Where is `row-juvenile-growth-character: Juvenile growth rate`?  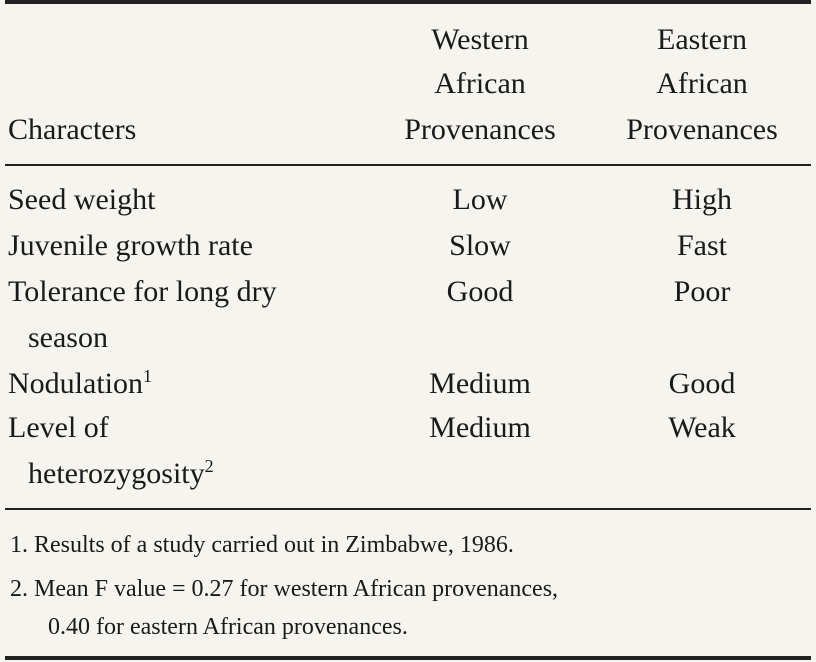 row-juvenile-growth-character: Juvenile growth rate is located at coordinates (130, 245).